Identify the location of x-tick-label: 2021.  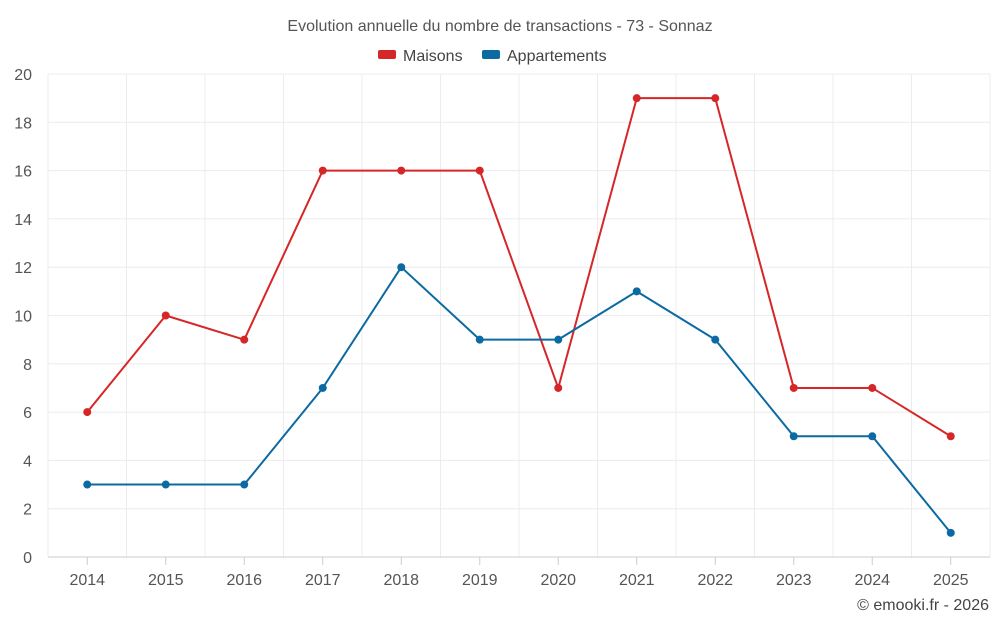
(637, 580).